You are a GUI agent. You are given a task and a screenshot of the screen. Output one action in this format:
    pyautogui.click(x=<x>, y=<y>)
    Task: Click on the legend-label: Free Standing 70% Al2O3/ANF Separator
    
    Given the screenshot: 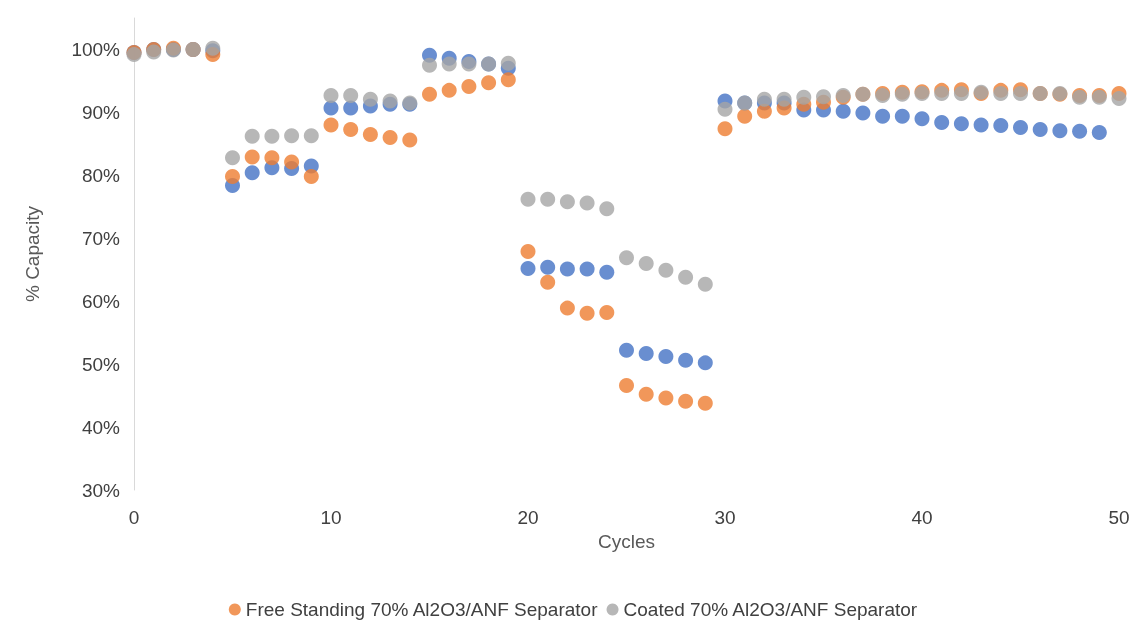 What is the action you would take?
    pyautogui.click(x=422, y=609)
    